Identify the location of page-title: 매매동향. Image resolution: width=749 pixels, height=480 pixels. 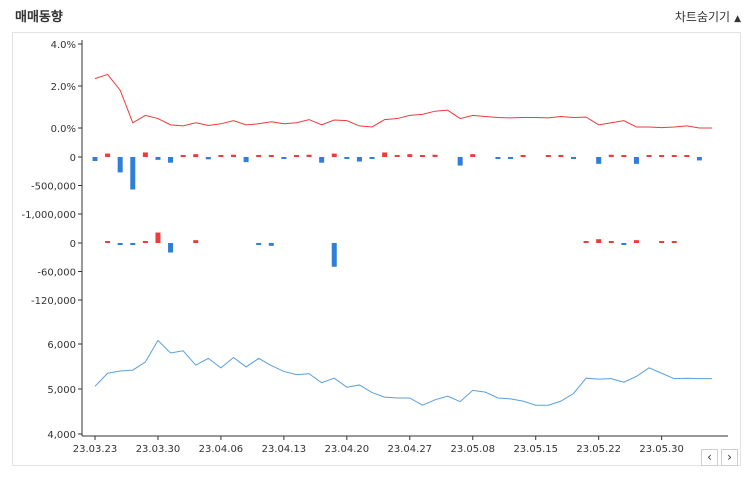
(39, 17).